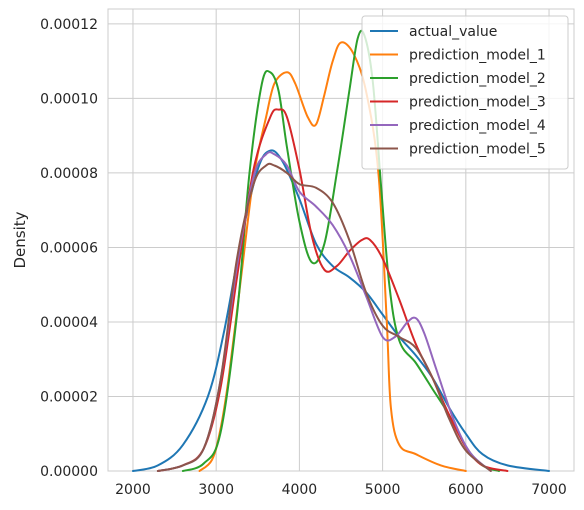 The width and height of the screenshot is (584, 510). I want to click on y-tick-label: 0.00012, so click(69, 25).